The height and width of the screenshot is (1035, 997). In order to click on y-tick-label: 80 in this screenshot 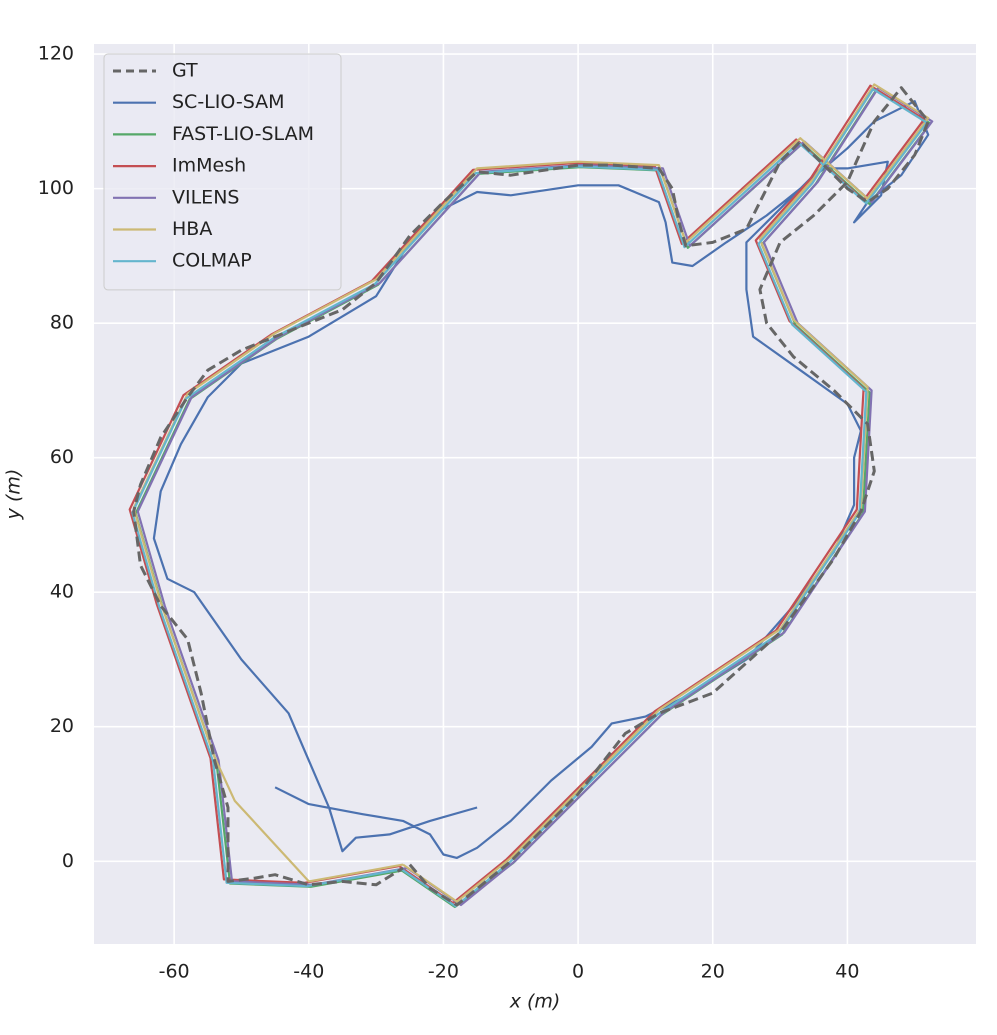, I will do `click(62, 323)`.